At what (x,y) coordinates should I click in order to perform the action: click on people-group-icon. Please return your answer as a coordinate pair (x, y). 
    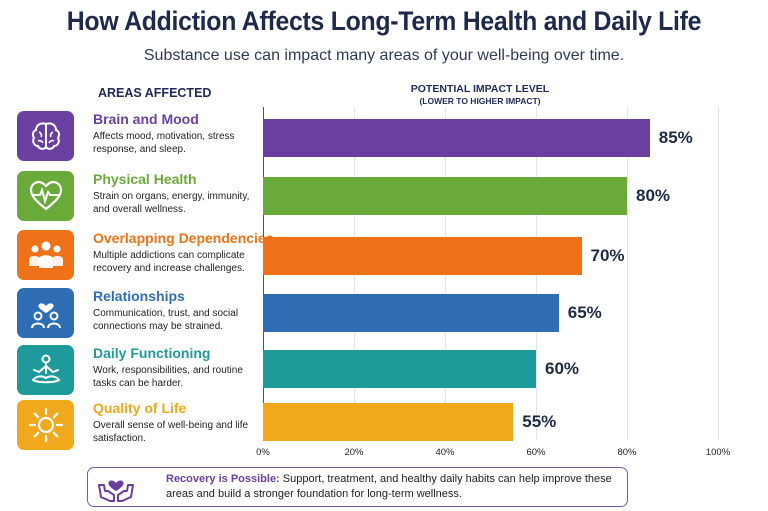
    Looking at the image, I should click on (45, 254).